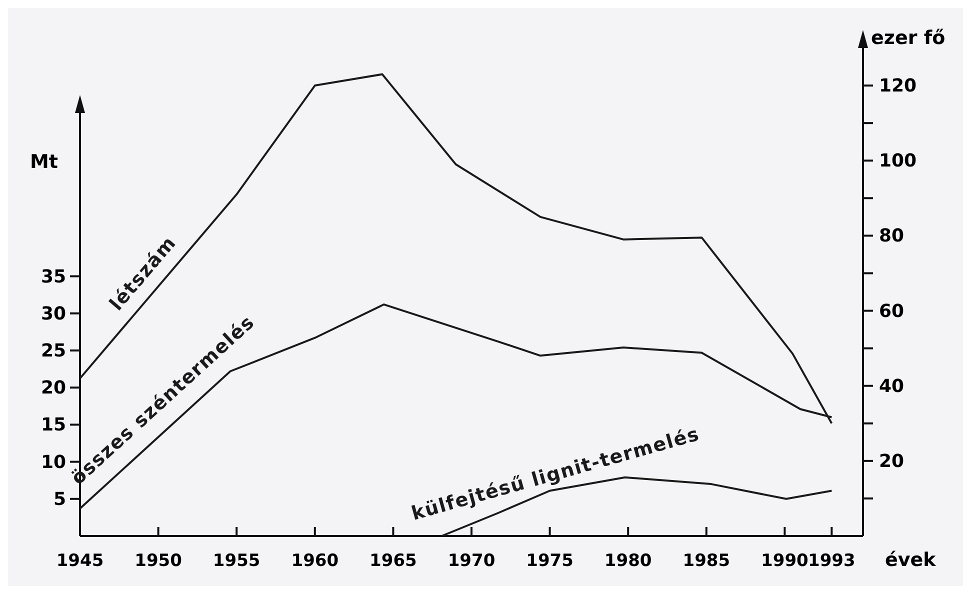  Describe the element at coordinates (53, 425) in the screenshot. I see `y-tick-label: 15` at that location.